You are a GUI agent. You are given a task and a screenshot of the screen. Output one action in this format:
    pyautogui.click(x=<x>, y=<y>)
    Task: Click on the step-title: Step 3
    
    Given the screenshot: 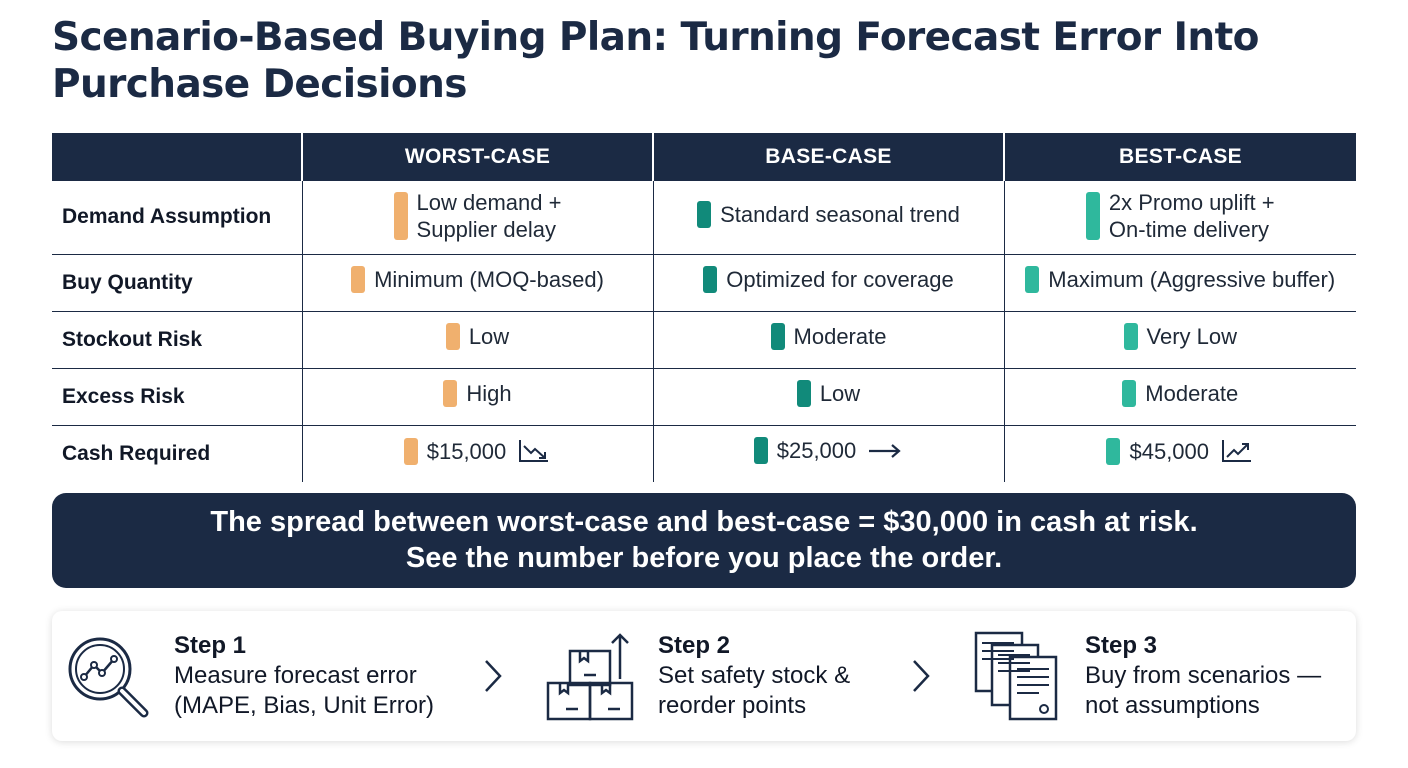 What is the action you would take?
    pyautogui.click(x=1121, y=645)
    